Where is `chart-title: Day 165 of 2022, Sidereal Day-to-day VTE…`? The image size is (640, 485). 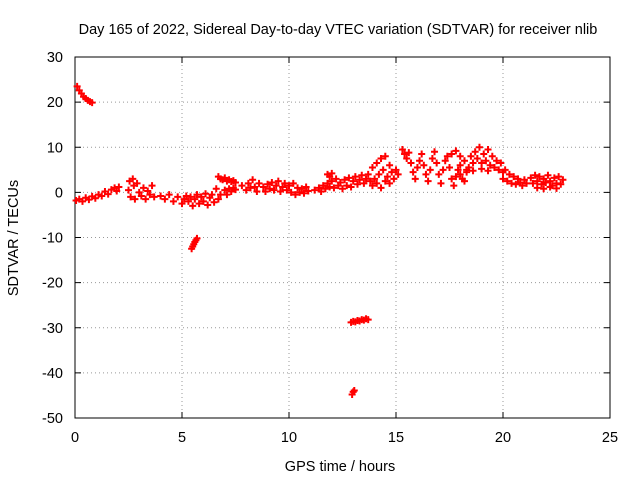 chart-title: Day 165 of 2022, Sidereal Day-to-day VTE… is located at coordinates (338, 30).